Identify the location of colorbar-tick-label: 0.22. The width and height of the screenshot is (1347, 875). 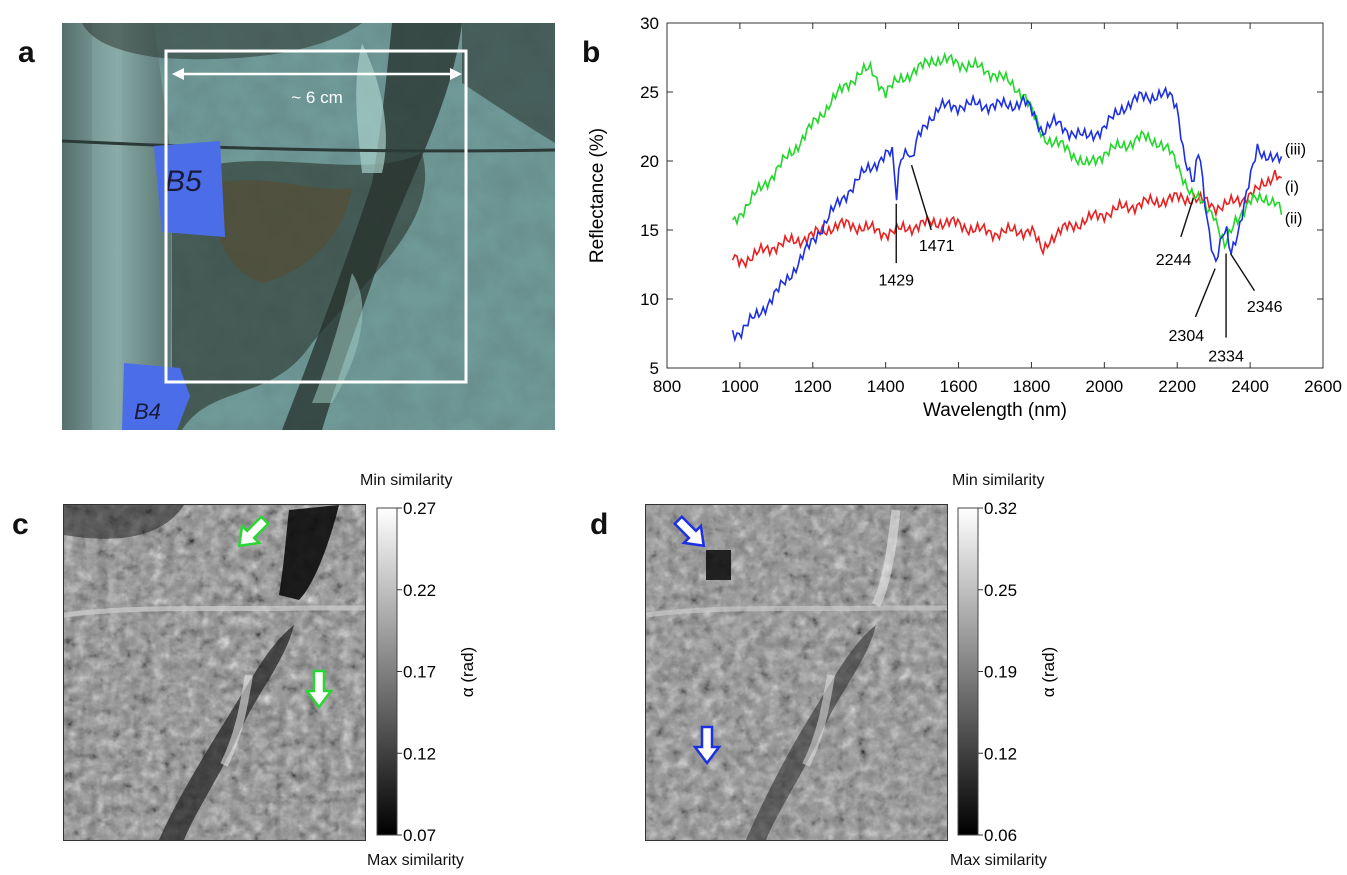
(419, 590).